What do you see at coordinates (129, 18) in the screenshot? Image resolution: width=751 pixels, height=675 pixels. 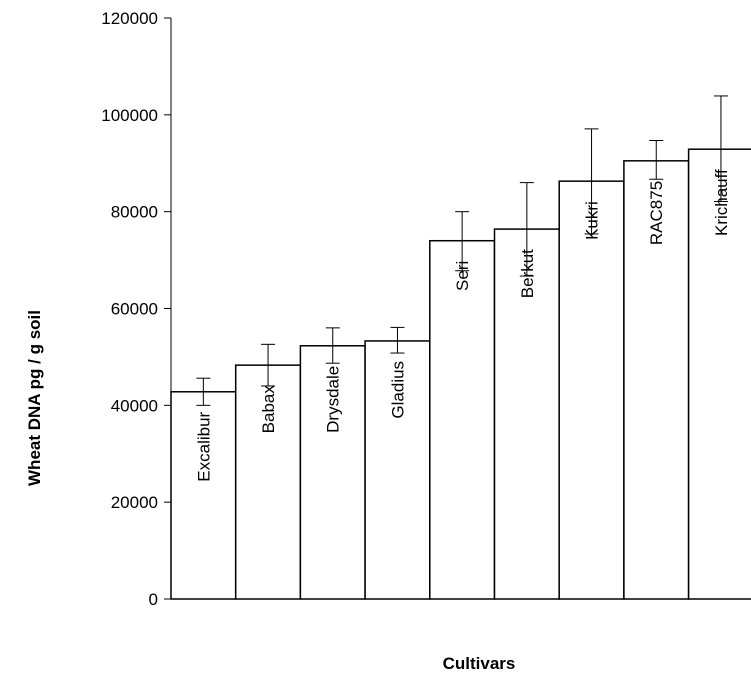 I see `y-tick-label: 120000` at bounding box center [129, 18].